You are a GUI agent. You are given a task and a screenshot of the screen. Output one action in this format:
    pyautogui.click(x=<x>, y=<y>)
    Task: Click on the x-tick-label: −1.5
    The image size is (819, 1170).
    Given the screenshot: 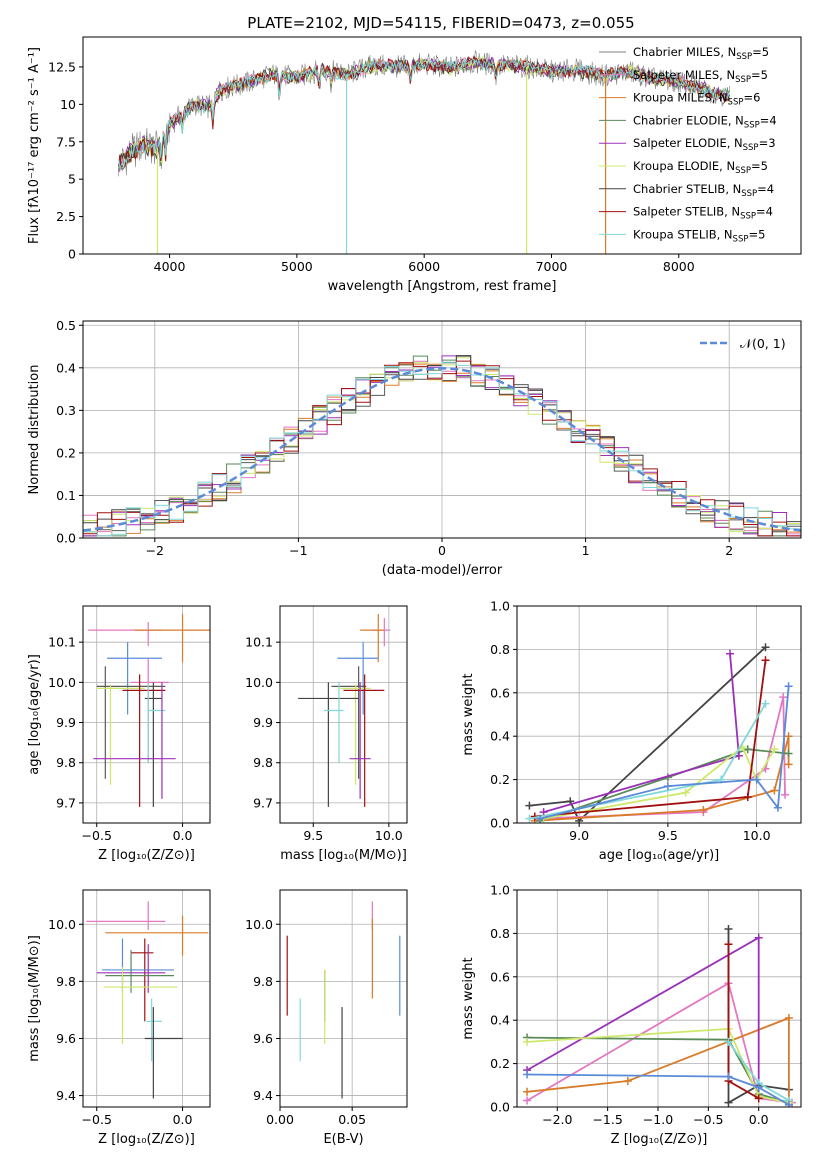 What is the action you would take?
    pyautogui.click(x=607, y=1119)
    